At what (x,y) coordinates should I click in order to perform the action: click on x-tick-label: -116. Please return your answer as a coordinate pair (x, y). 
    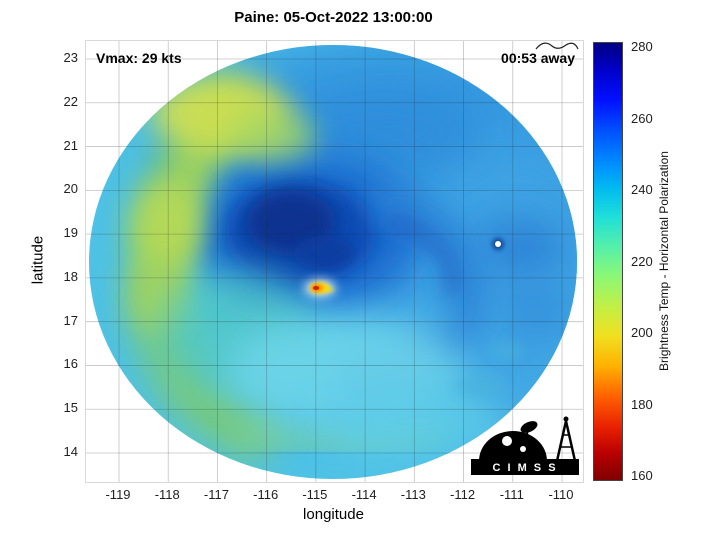
    Looking at the image, I should click on (266, 494).